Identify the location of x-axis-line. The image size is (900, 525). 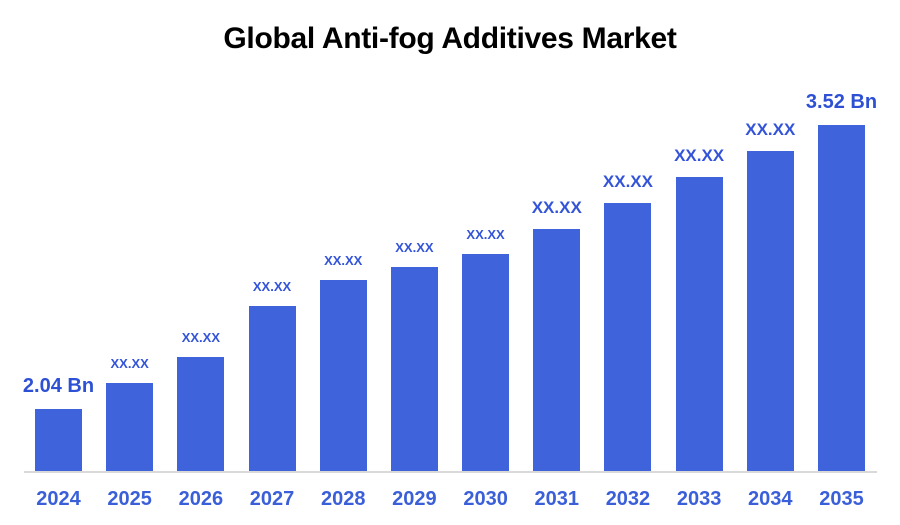
(450, 472).